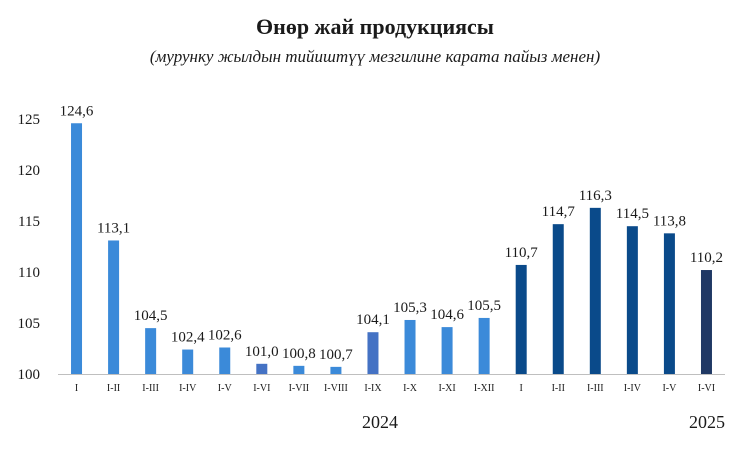 This screenshot has height=450, width=750. I want to click on value-label: 104,5, so click(151, 316).